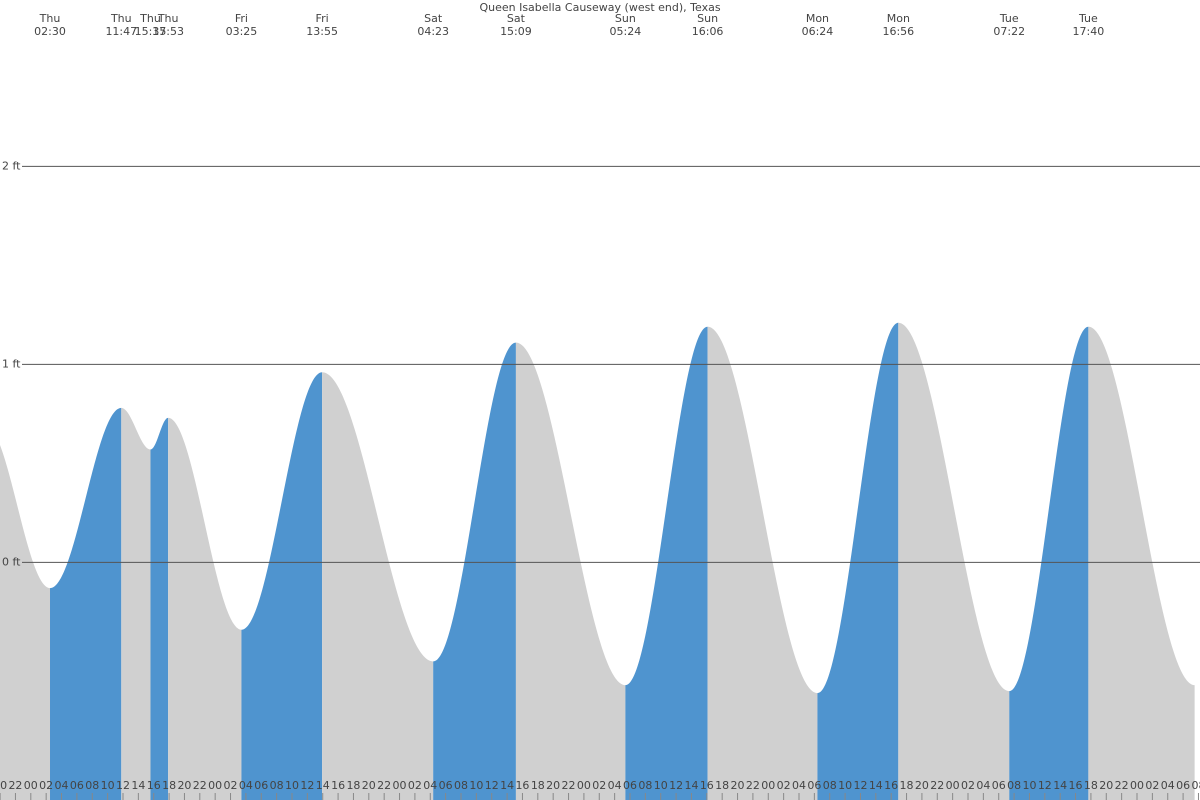 The image size is (1200, 800). Describe the element at coordinates (626, 31) in the screenshot. I see `event-time: 05:24` at that location.